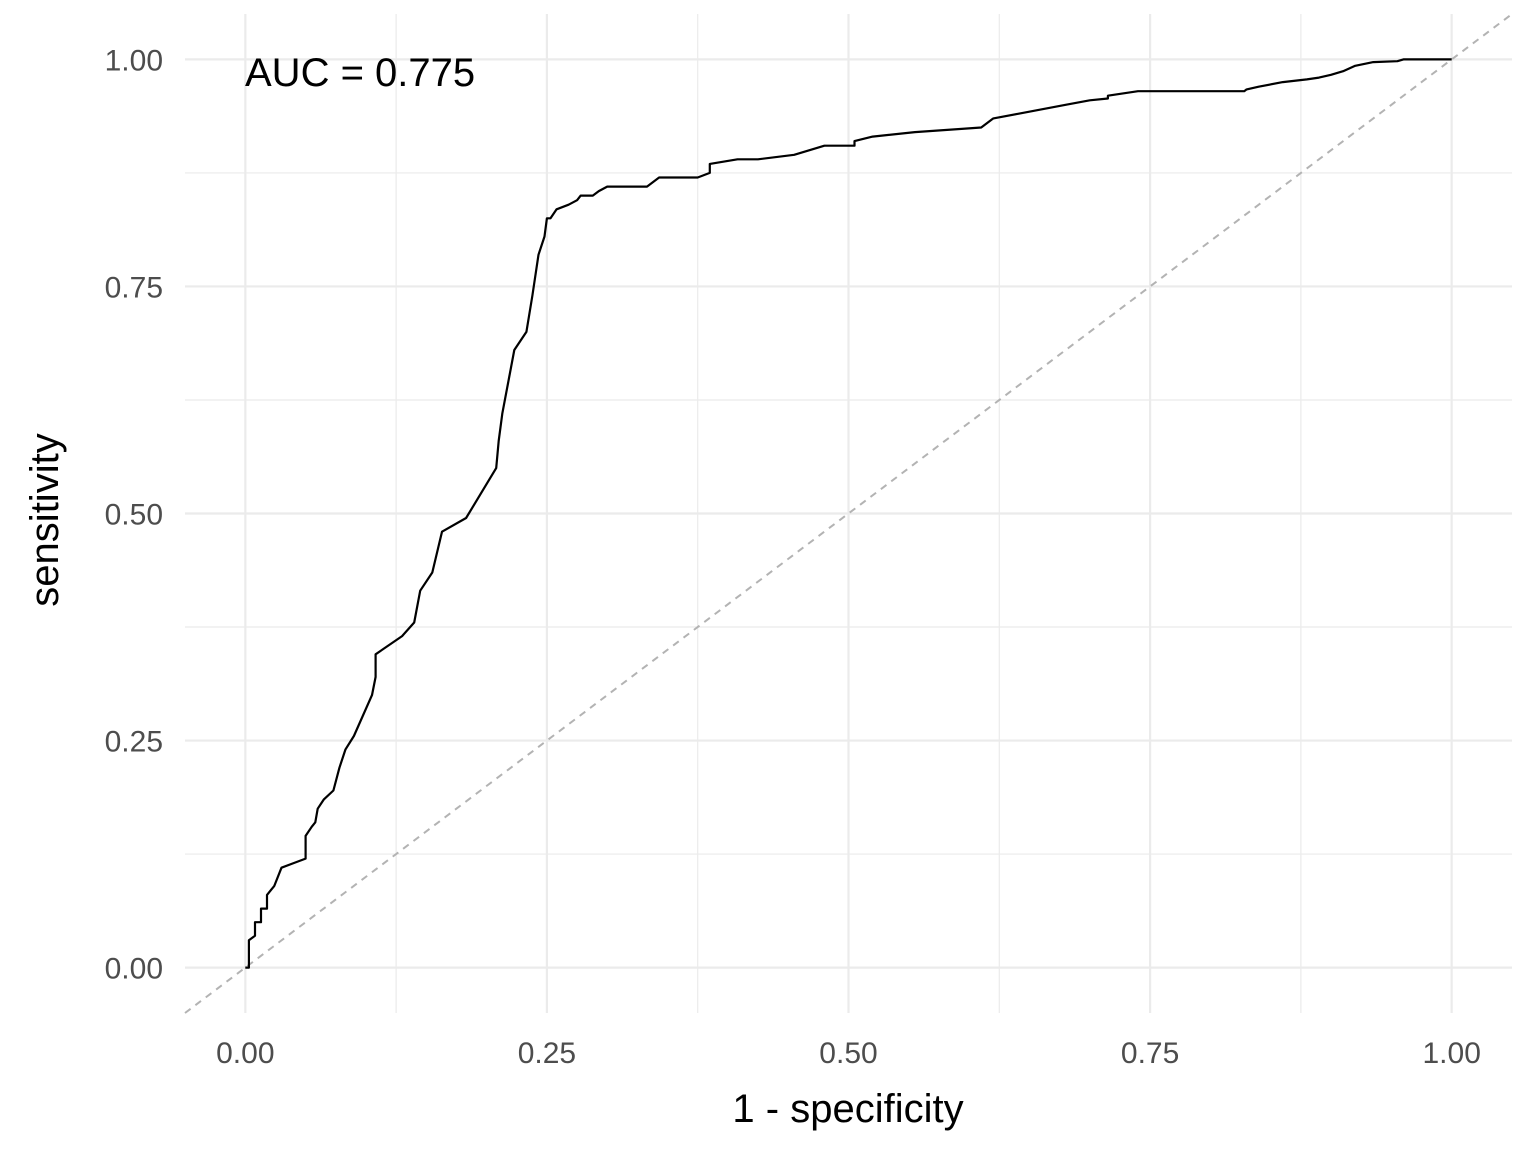 The image size is (1536, 1152). What do you see at coordinates (245, 1053) in the screenshot?
I see `x-tick-label: 0.00` at bounding box center [245, 1053].